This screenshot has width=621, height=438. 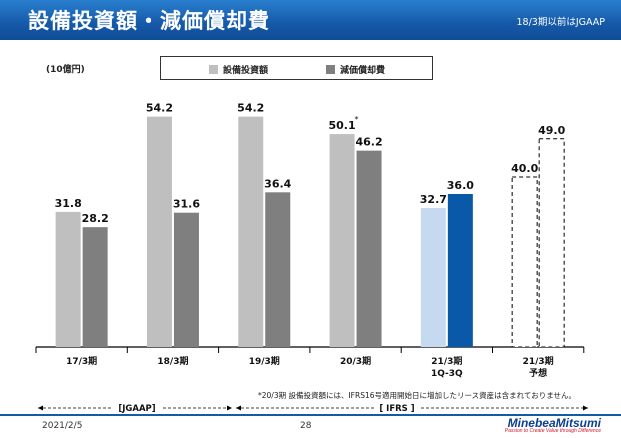 I want to click on category-label: 20/3期, so click(x=355, y=361).